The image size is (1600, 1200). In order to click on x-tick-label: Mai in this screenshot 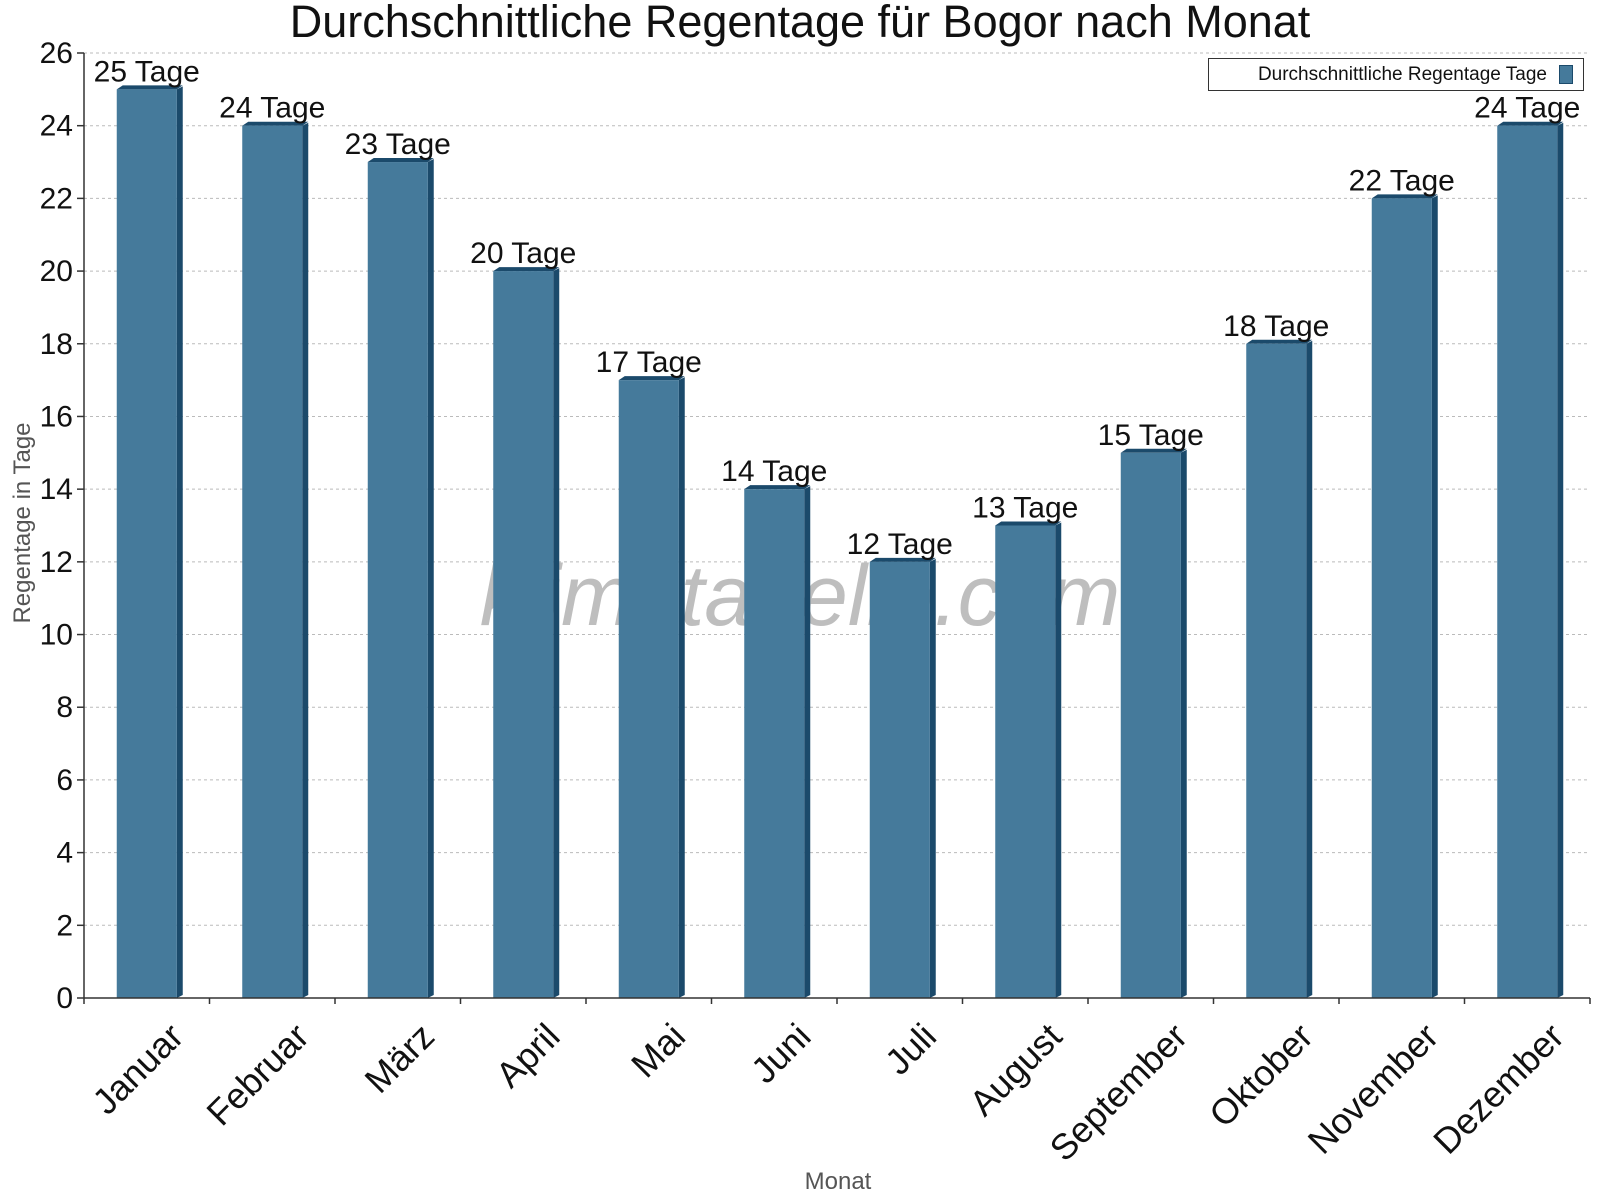, I will do `click(658, 1050)`.